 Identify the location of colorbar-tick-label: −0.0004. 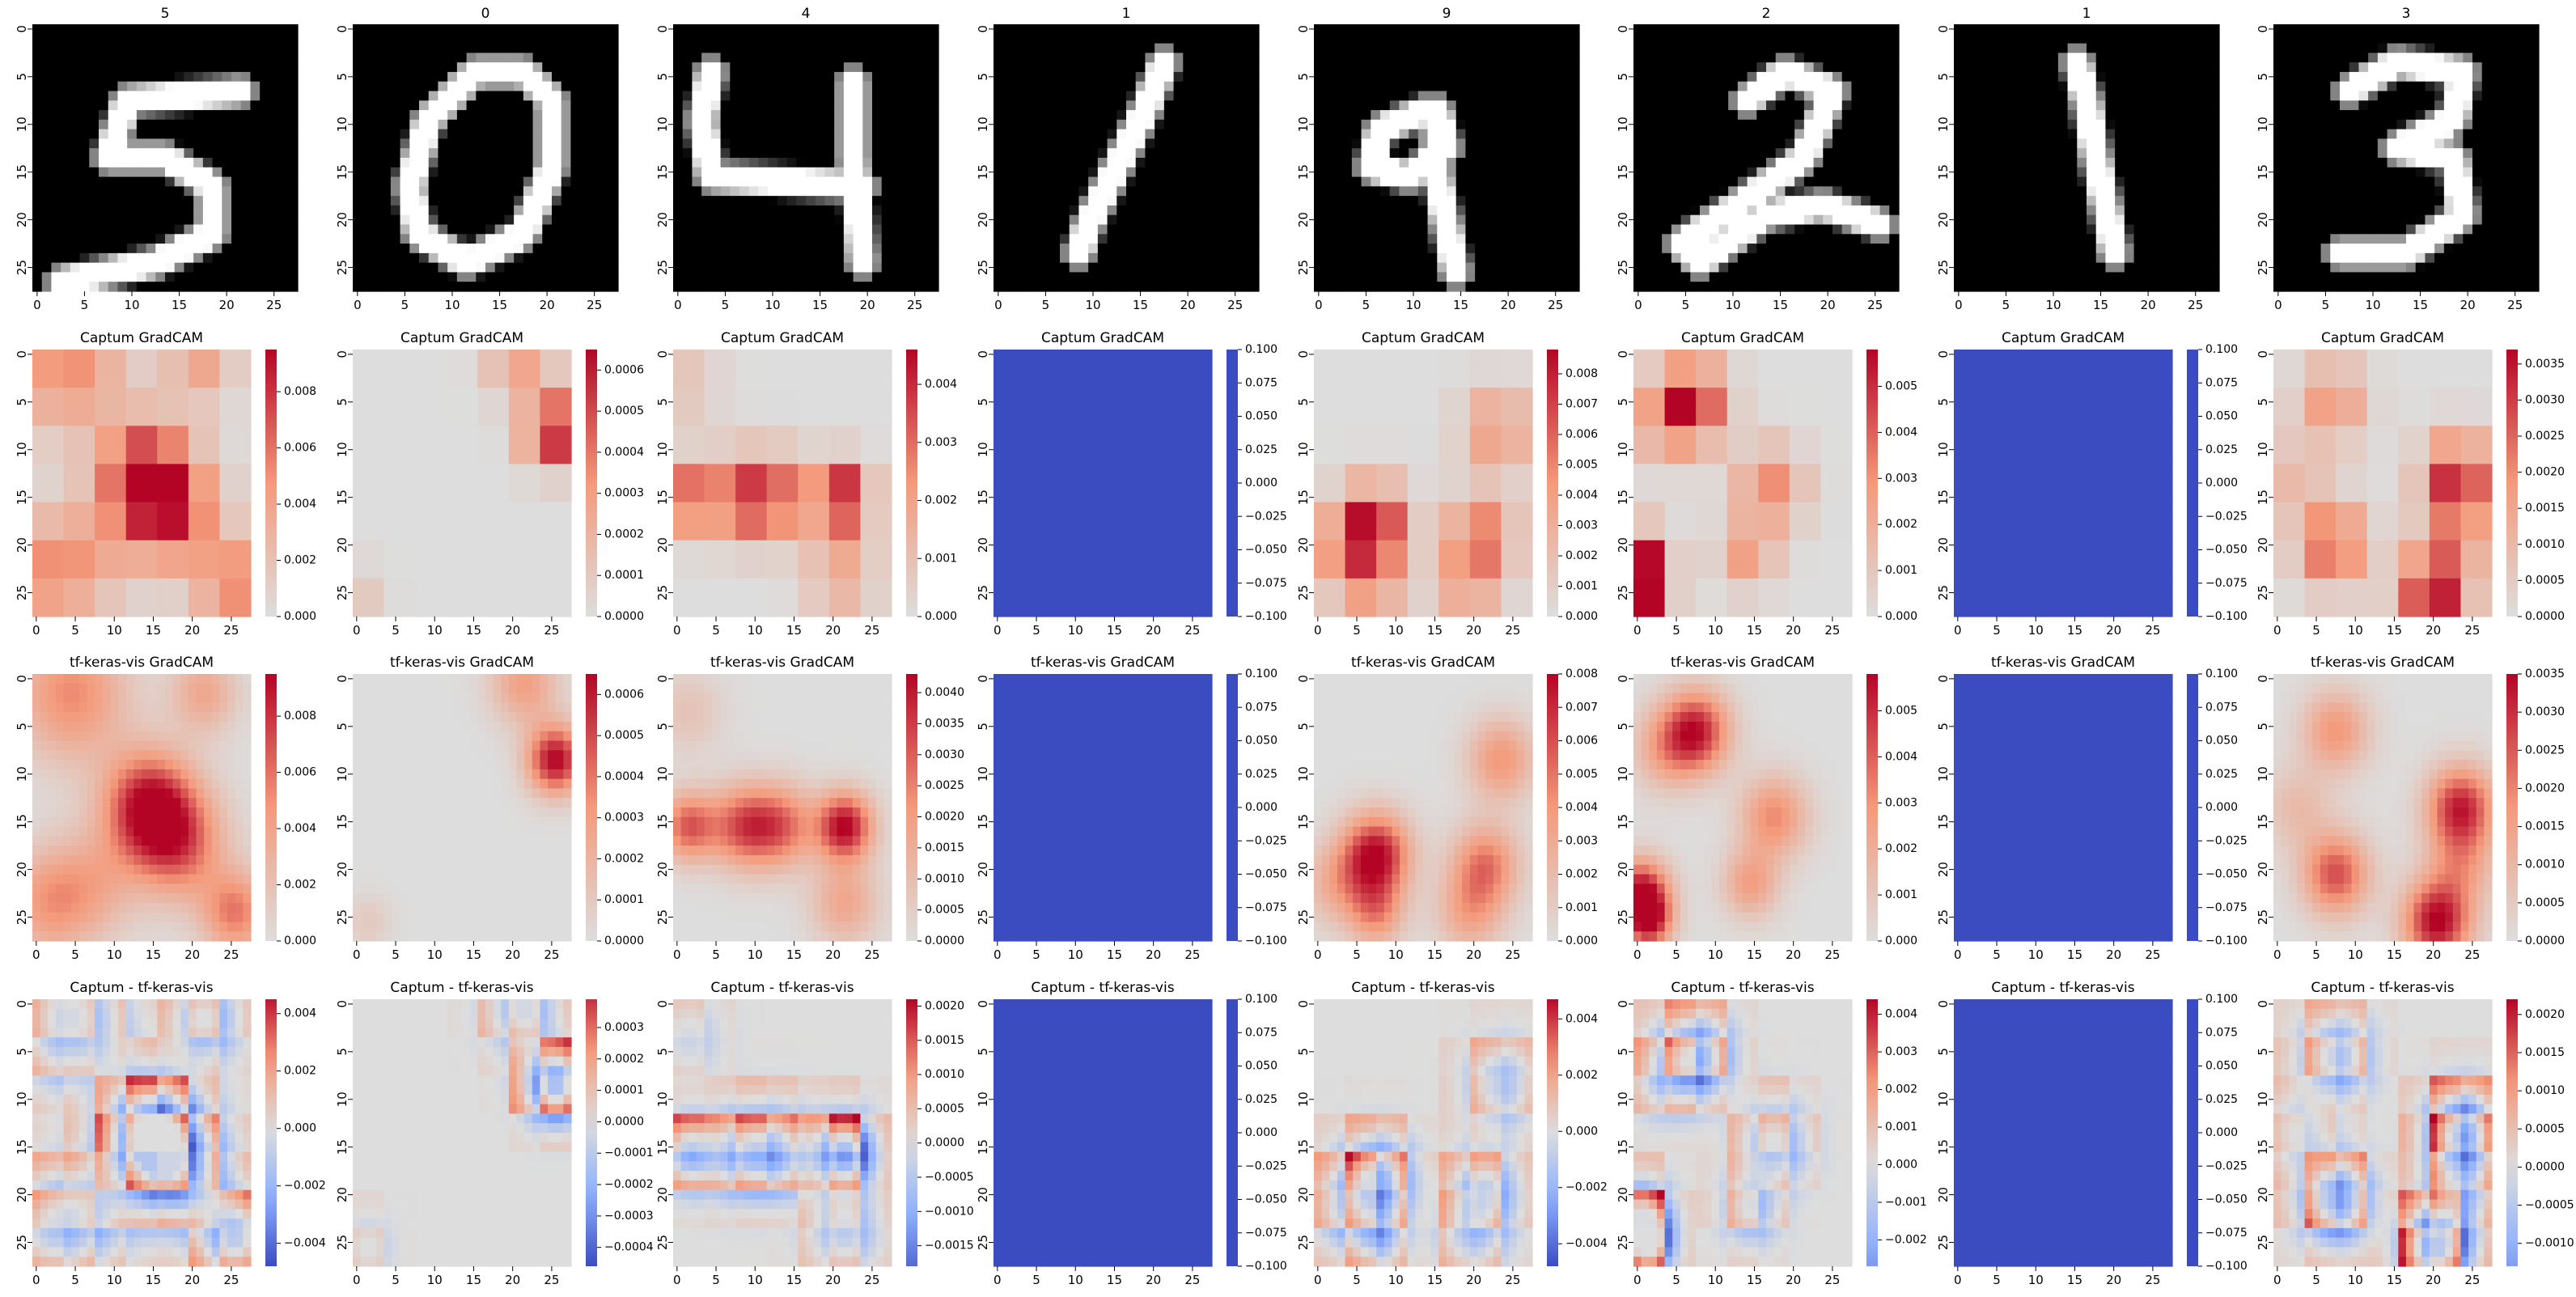
(629, 1247).